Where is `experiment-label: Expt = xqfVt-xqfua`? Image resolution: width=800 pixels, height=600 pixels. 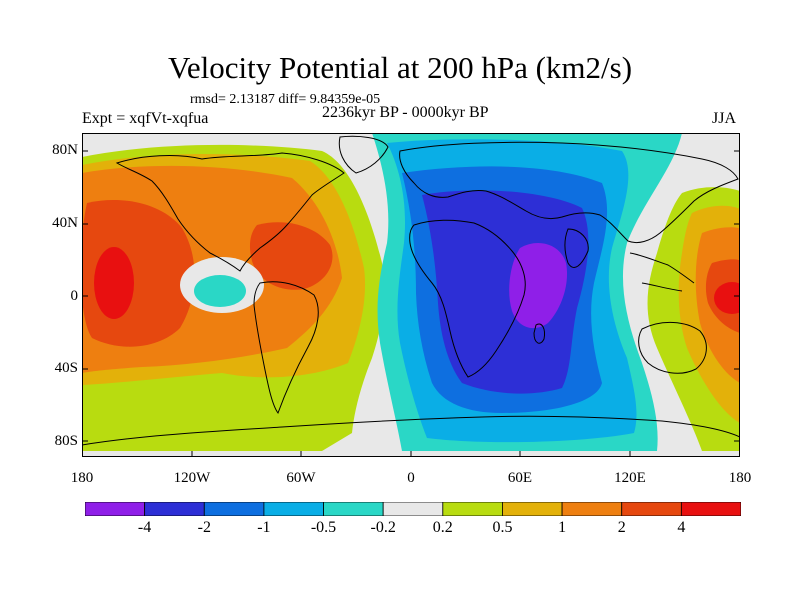
experiment-label: Expt = xqfVt-xqfua is located at coordinates (145, 118).